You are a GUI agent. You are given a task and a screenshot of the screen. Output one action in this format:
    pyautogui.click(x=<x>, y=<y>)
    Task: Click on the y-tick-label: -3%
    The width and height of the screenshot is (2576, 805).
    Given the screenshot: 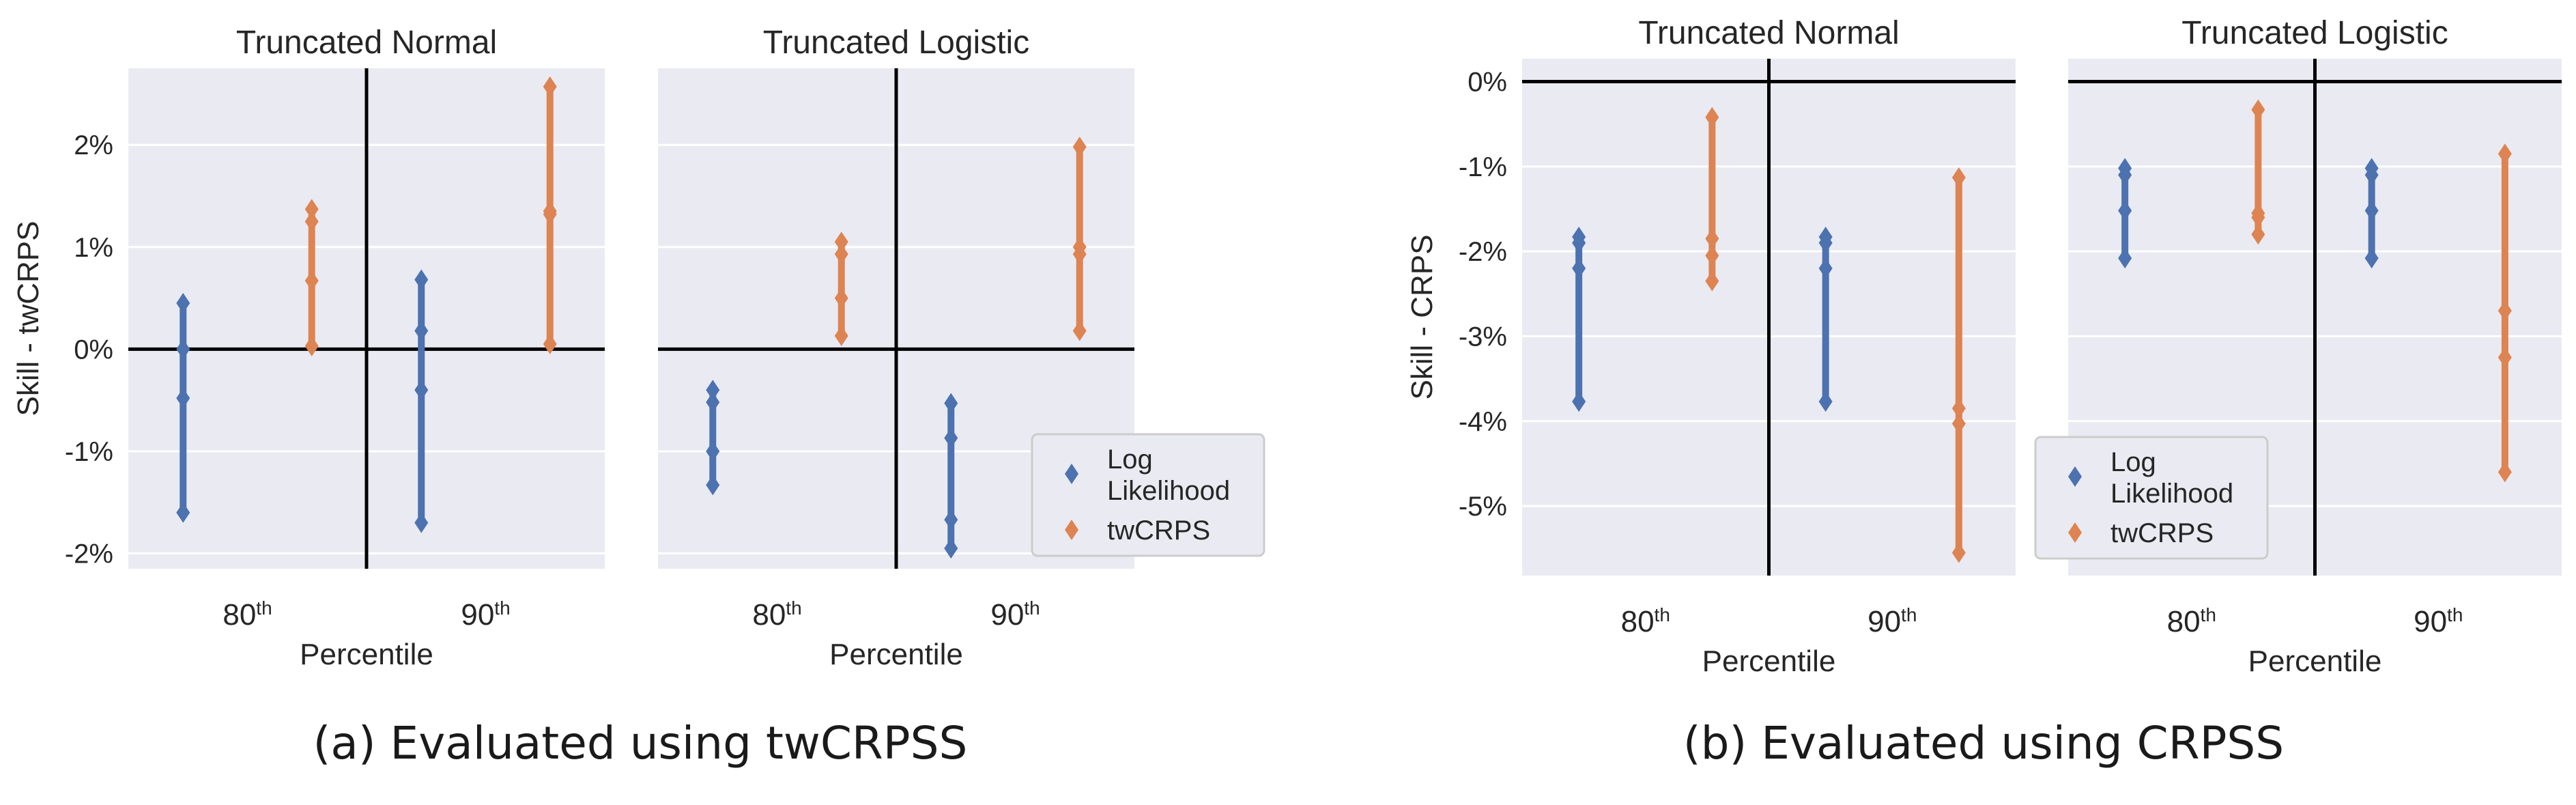 What is the action you would take?
    pyautogui.click(x=1483, y=337)
    